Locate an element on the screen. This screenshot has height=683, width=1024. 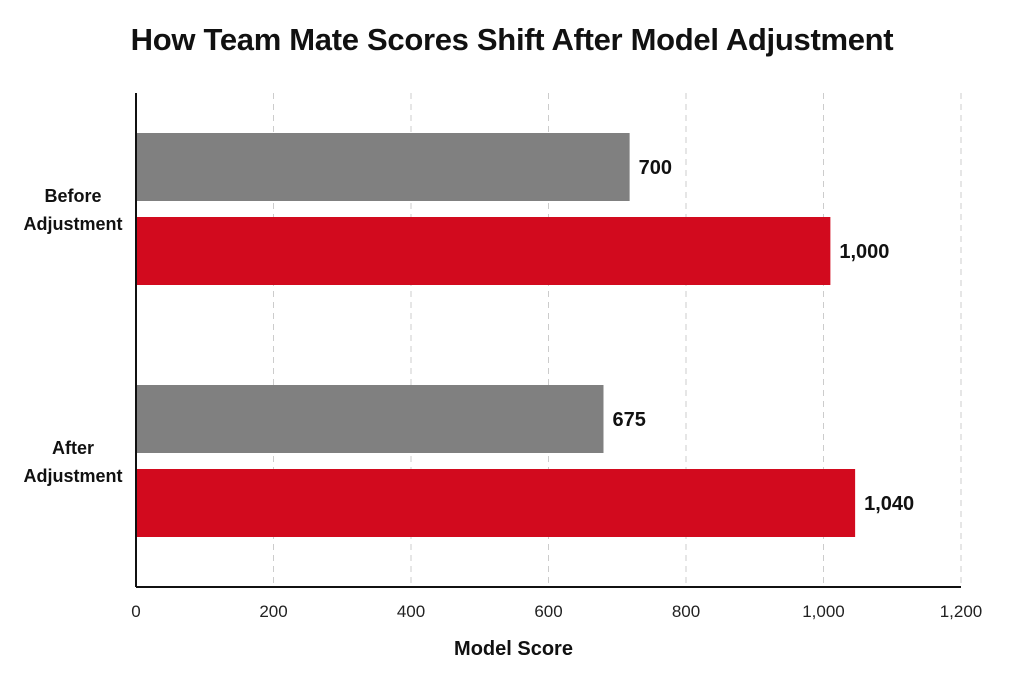
x-tick-label: 1,000 is located at coordinates (823, 611).